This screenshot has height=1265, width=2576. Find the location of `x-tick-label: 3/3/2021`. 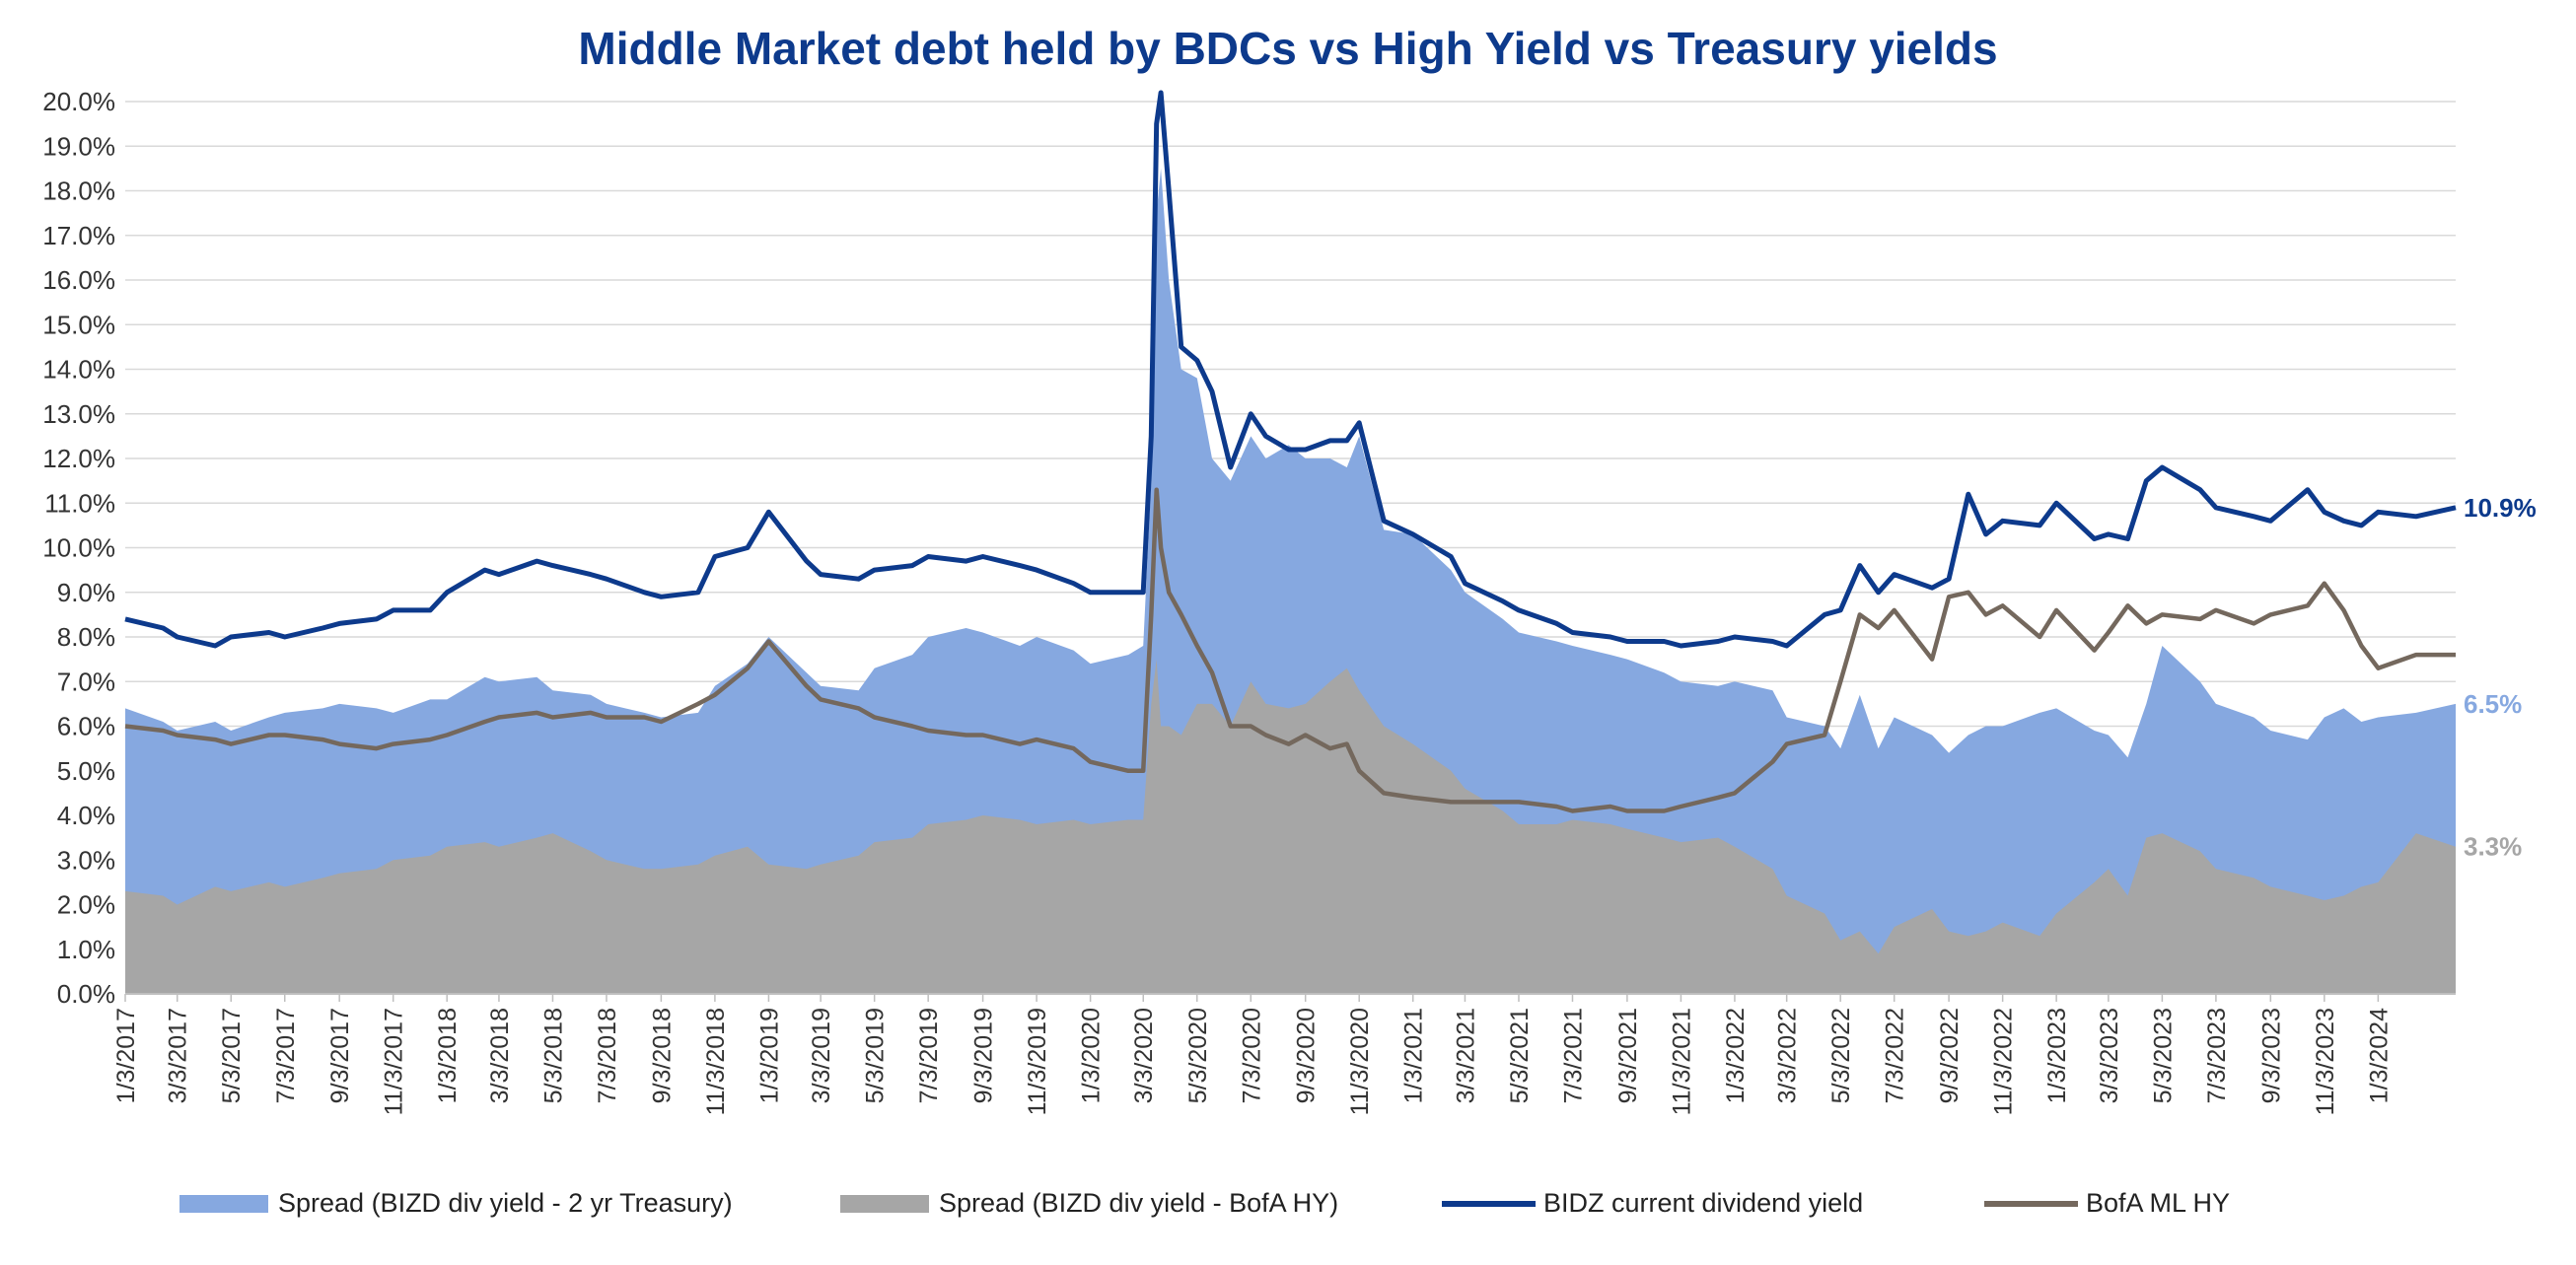

x-tick-label: 3/3/2021 is located at coordinates (1465, 1055).